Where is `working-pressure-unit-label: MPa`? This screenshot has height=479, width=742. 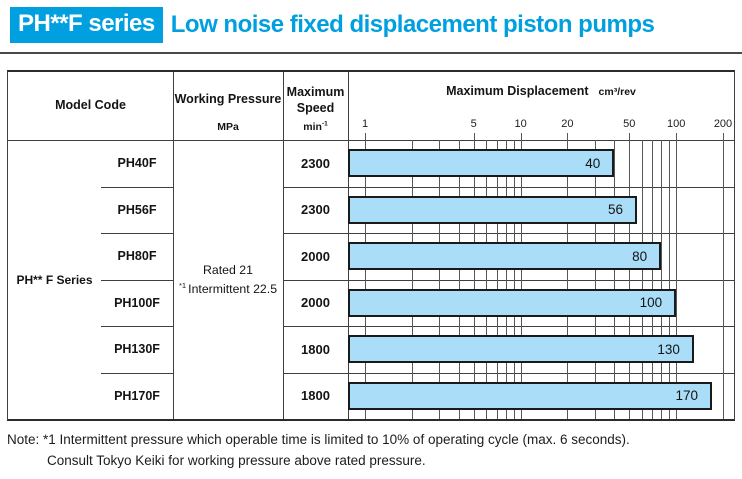 working-pressure-unit-label: MPa is located at coordinates (228, 126).